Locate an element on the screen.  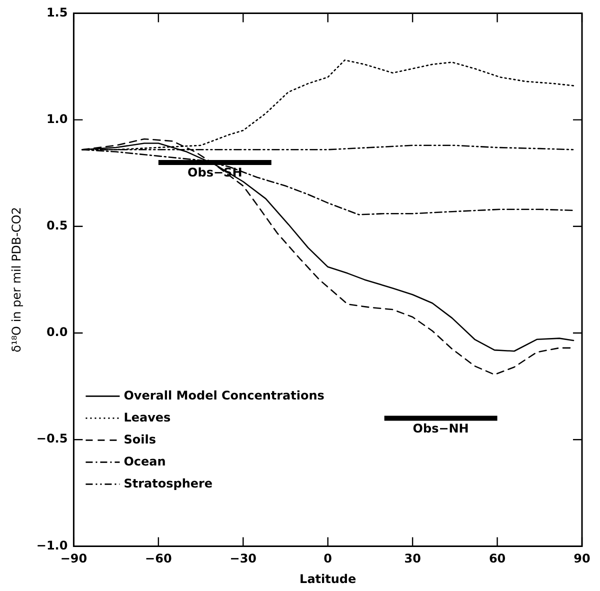
legend-label: Overall Model Concentrations is located at coordinates (224, 395).